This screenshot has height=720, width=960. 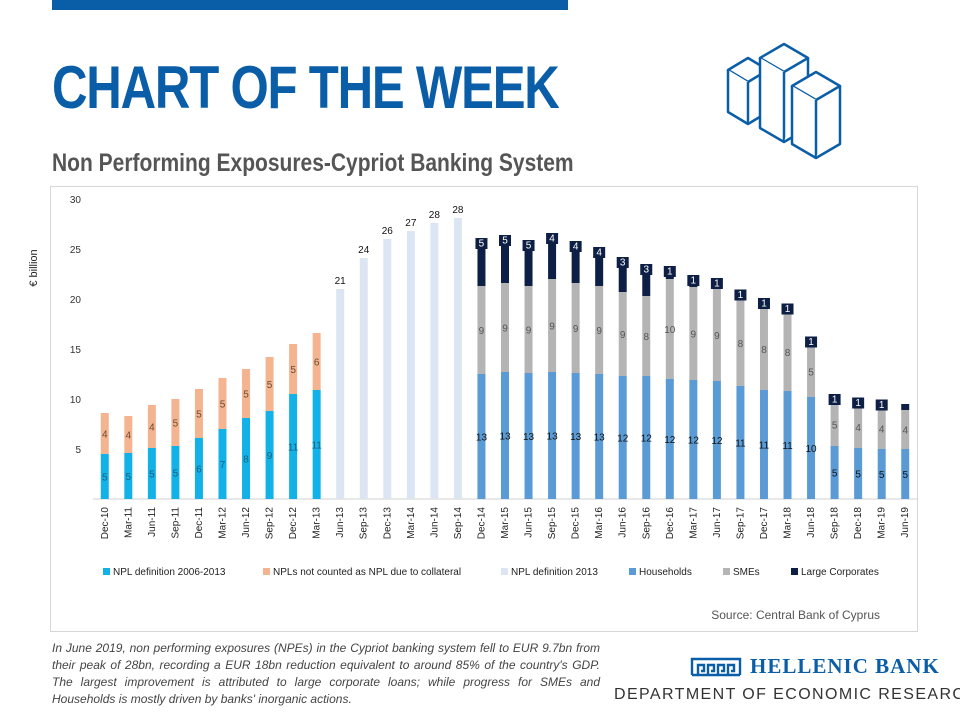 What do you see at coordinates (784, 101) in the screenshot?
I see `cubes-icon` at bounding box center [784, 101].